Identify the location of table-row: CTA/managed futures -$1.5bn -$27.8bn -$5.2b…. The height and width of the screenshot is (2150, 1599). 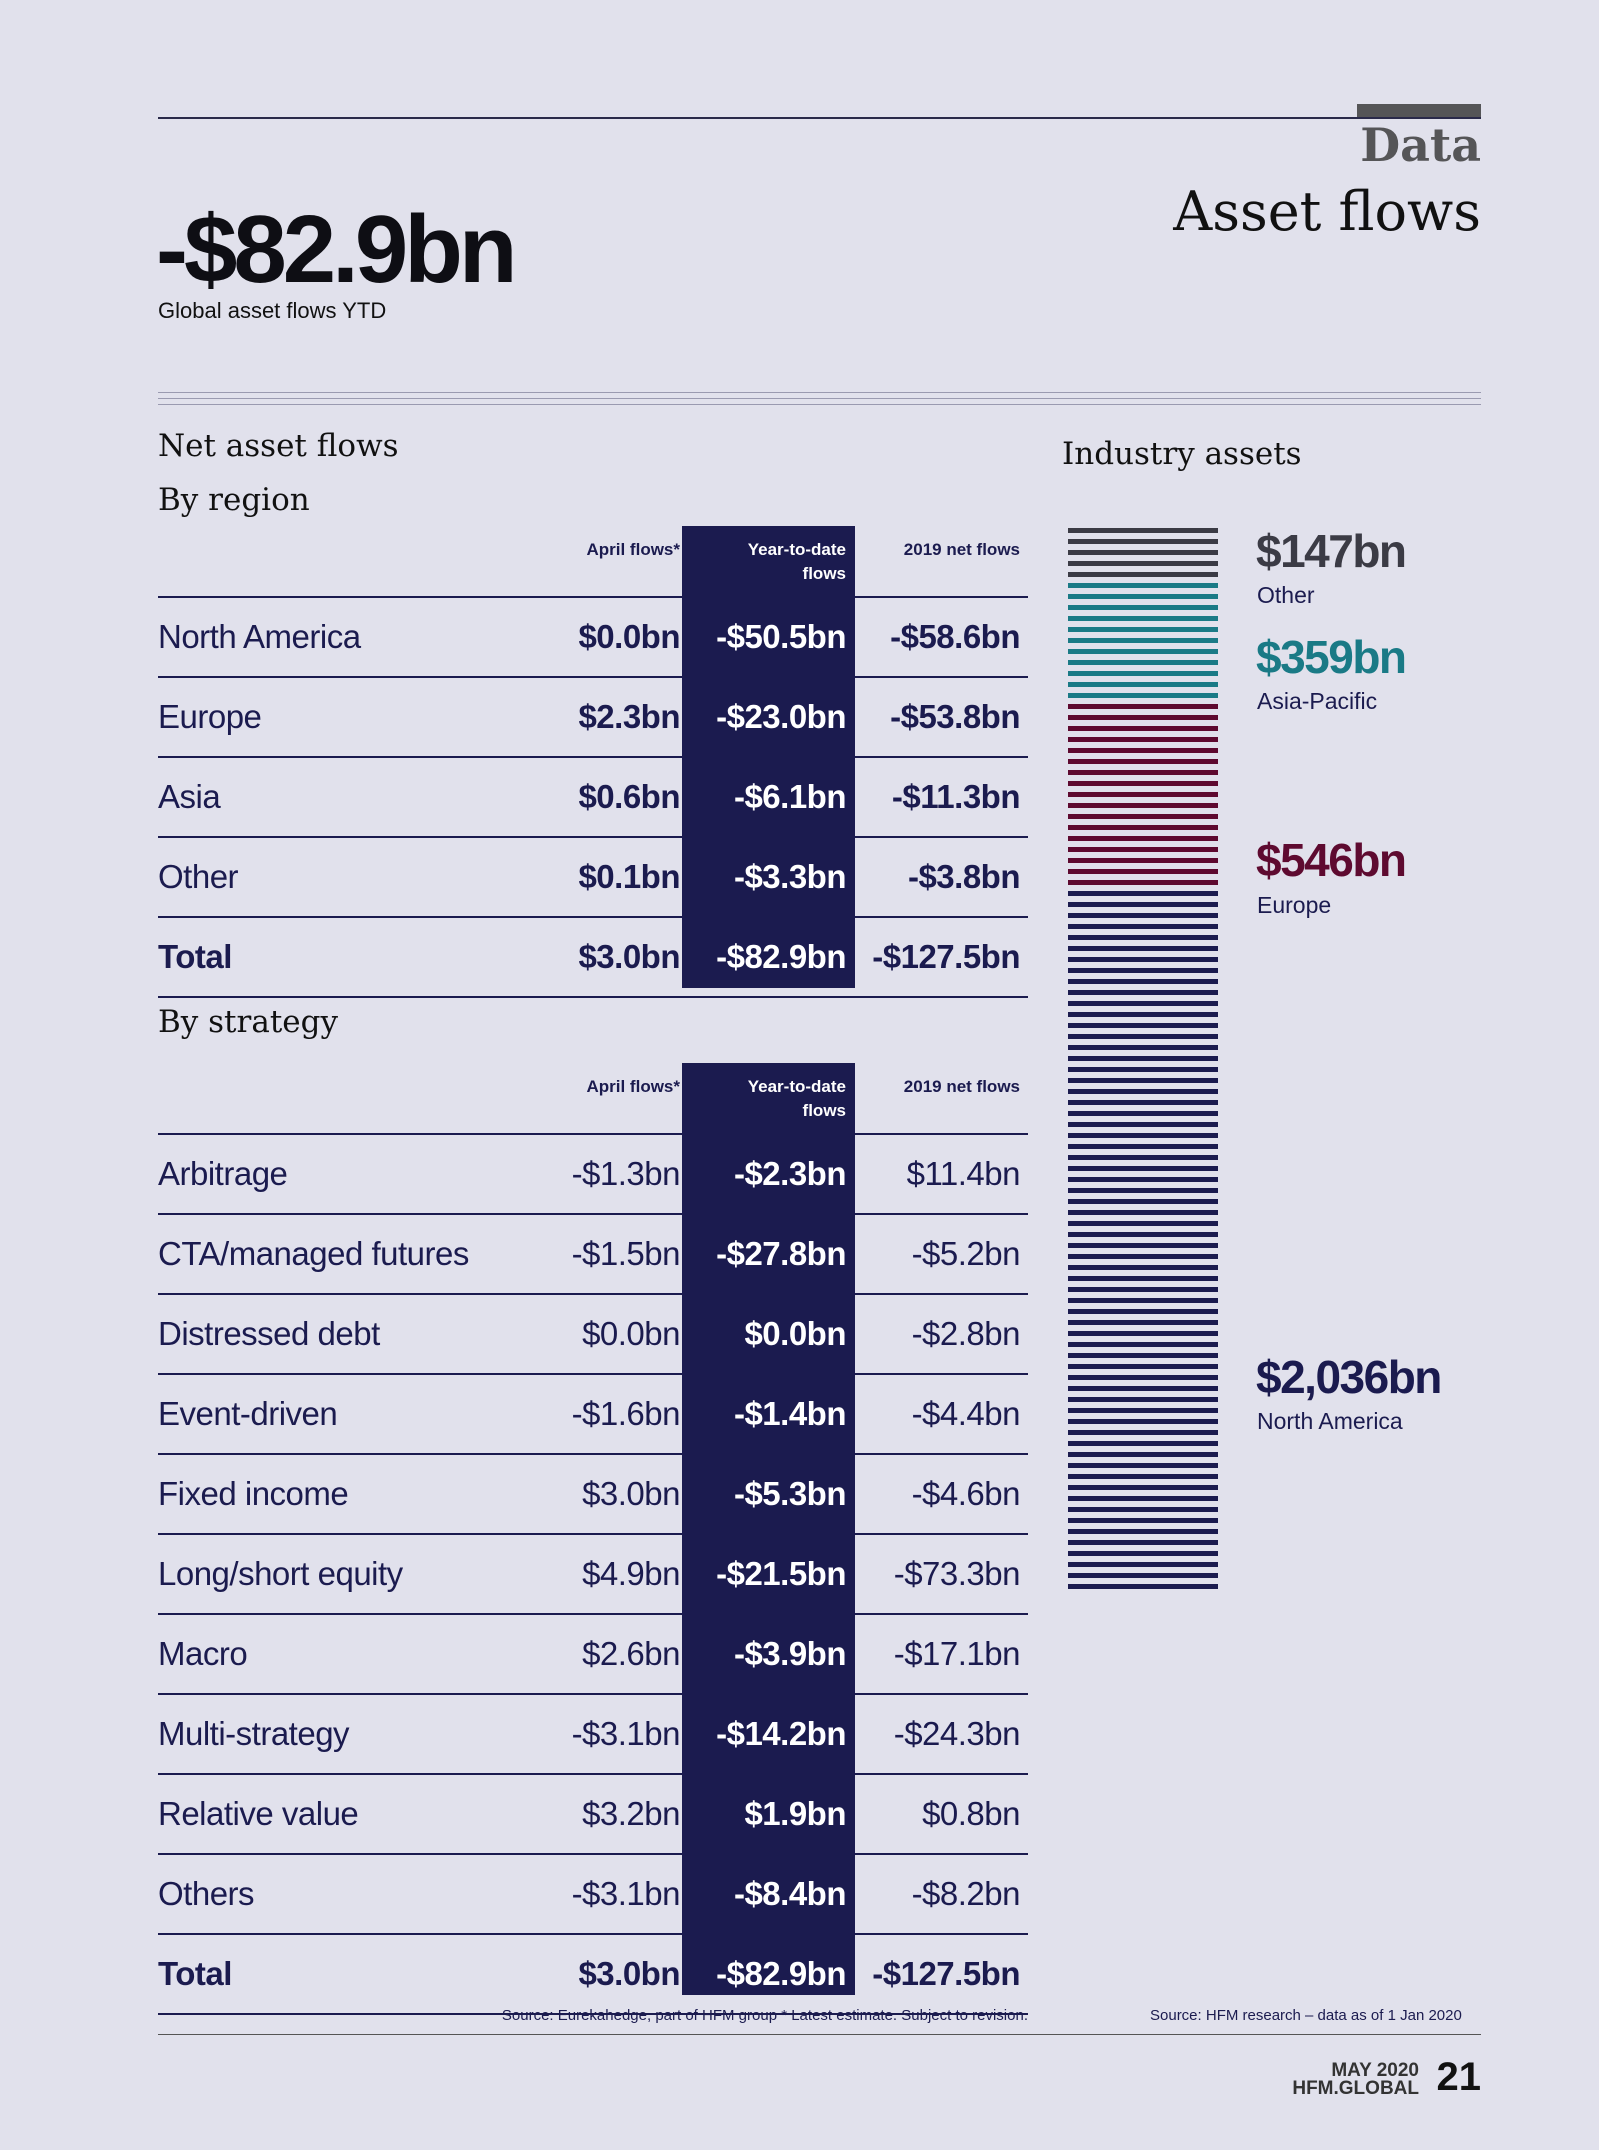
(593, 1253).